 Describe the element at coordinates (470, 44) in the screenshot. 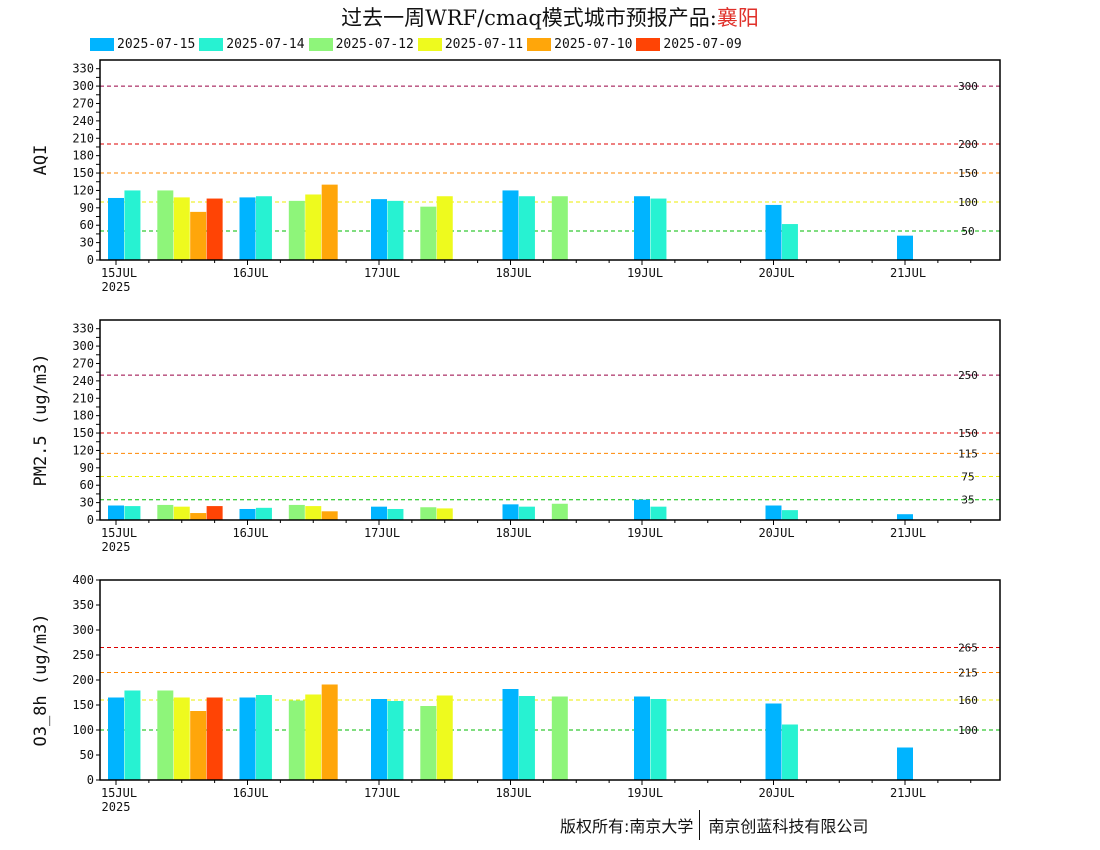

I see `legend-item: 2025-07-11` at that location.